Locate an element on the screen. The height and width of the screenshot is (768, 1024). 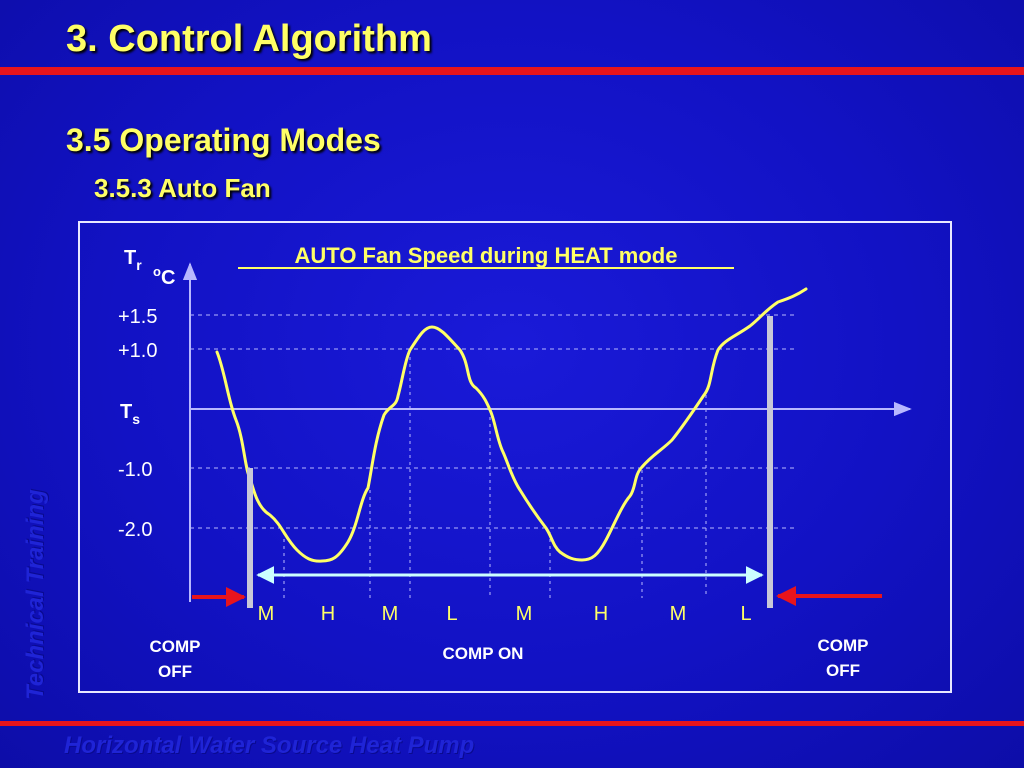
comp-off-right-line2: OFF is located at coordinates (843, 670).